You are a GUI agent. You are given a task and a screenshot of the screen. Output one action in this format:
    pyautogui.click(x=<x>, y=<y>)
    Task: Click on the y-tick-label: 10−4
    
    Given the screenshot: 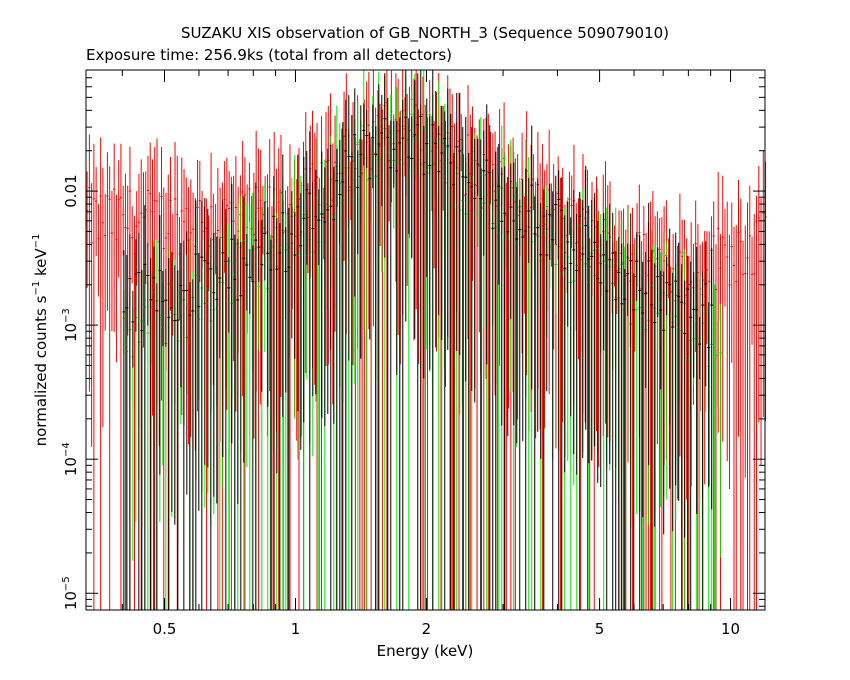 What is the action you would take?
    pyautogui.click(x=70, y=459)
    